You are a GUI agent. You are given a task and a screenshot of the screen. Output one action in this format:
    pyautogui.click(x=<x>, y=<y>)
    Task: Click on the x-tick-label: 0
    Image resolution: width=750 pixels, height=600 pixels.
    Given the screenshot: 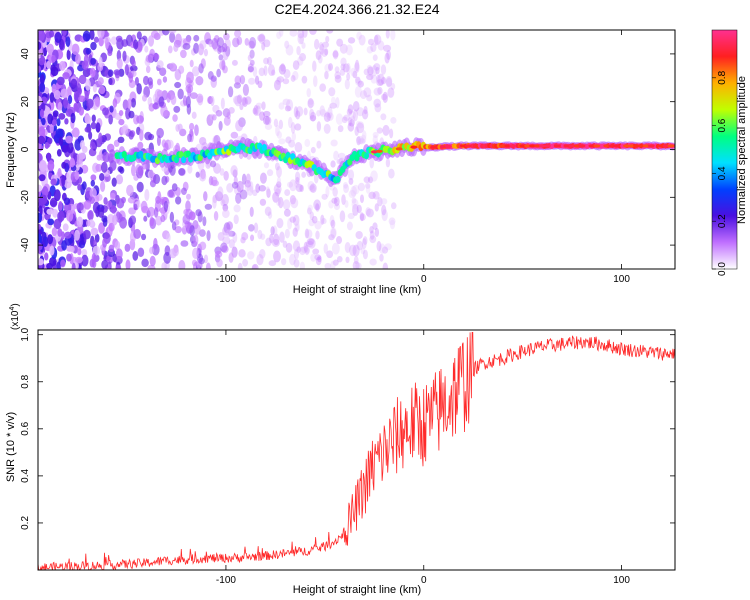 What is the action you would take?
    pyautogui.click(x=424, y=580)
    